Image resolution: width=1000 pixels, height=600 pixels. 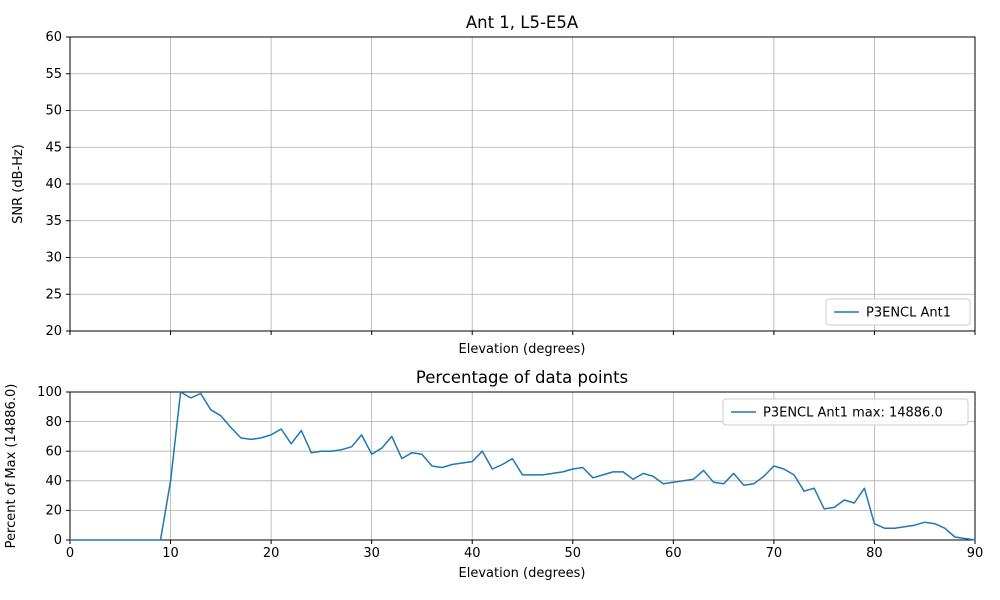 What do you see at coordinates (53, 221) in the screenshot?
I see `y-tick-label: 35` at bounding box center [53, 221].